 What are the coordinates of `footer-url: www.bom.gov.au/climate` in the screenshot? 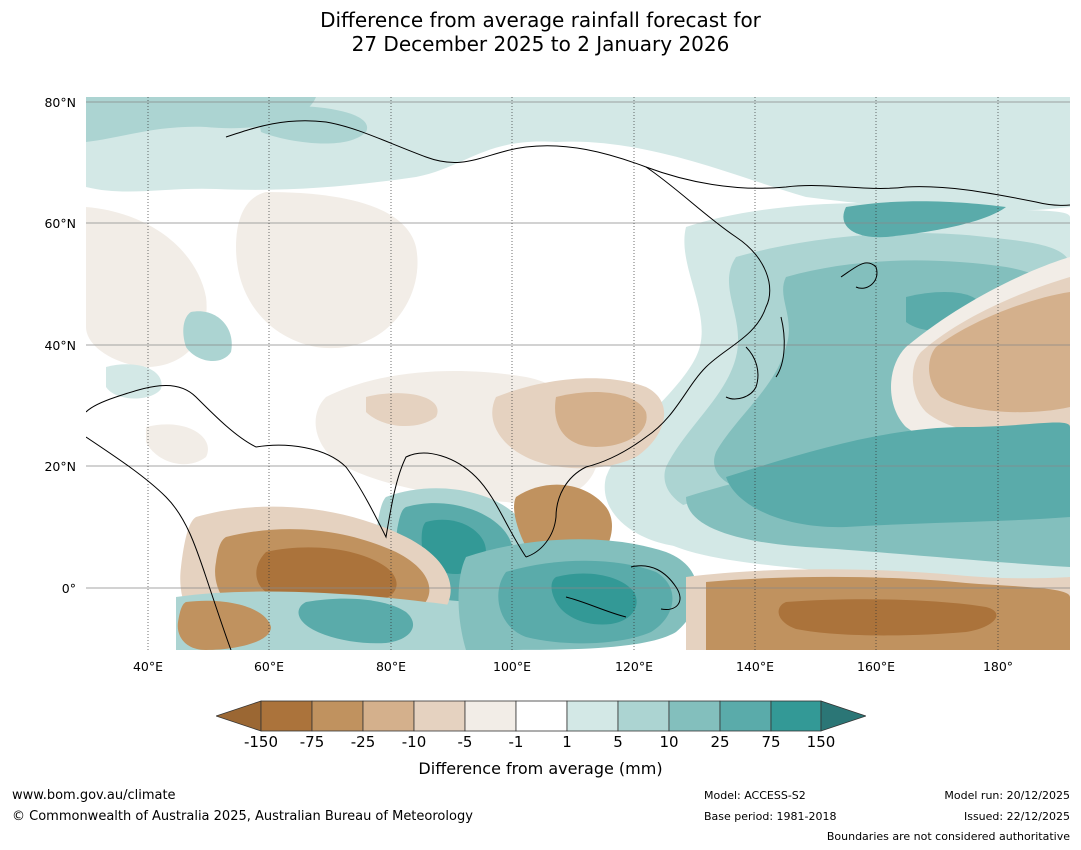 It's located at (94, 795).